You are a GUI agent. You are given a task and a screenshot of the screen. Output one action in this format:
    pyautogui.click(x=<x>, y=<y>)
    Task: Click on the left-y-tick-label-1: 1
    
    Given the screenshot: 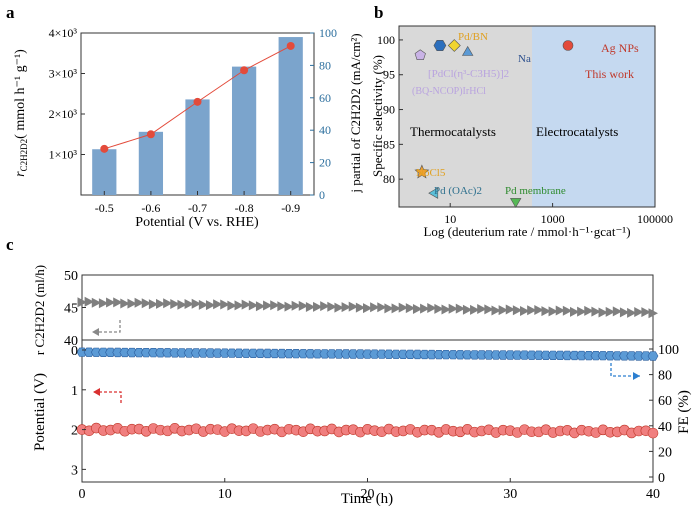 What is the action you would take?
    pyautogui.click(x=74, y=391)
    